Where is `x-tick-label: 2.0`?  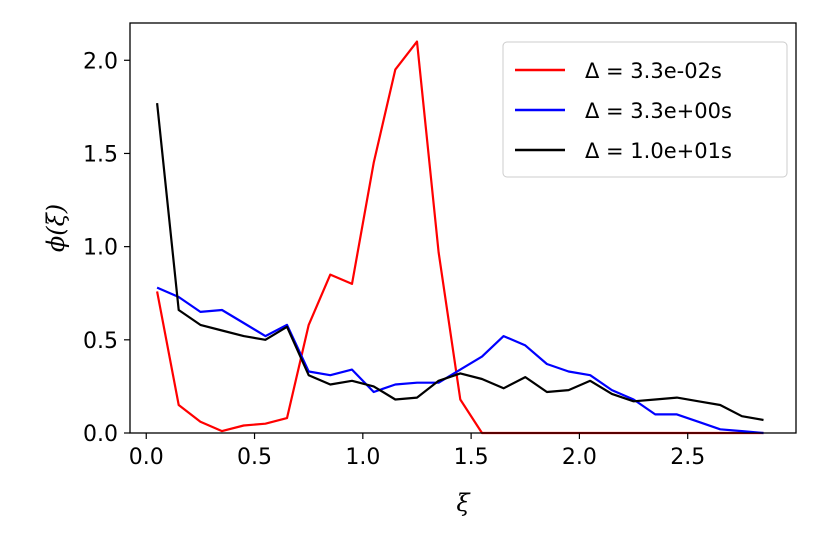
x-tick-label: 2.0 is located at coordinates (579, 457).